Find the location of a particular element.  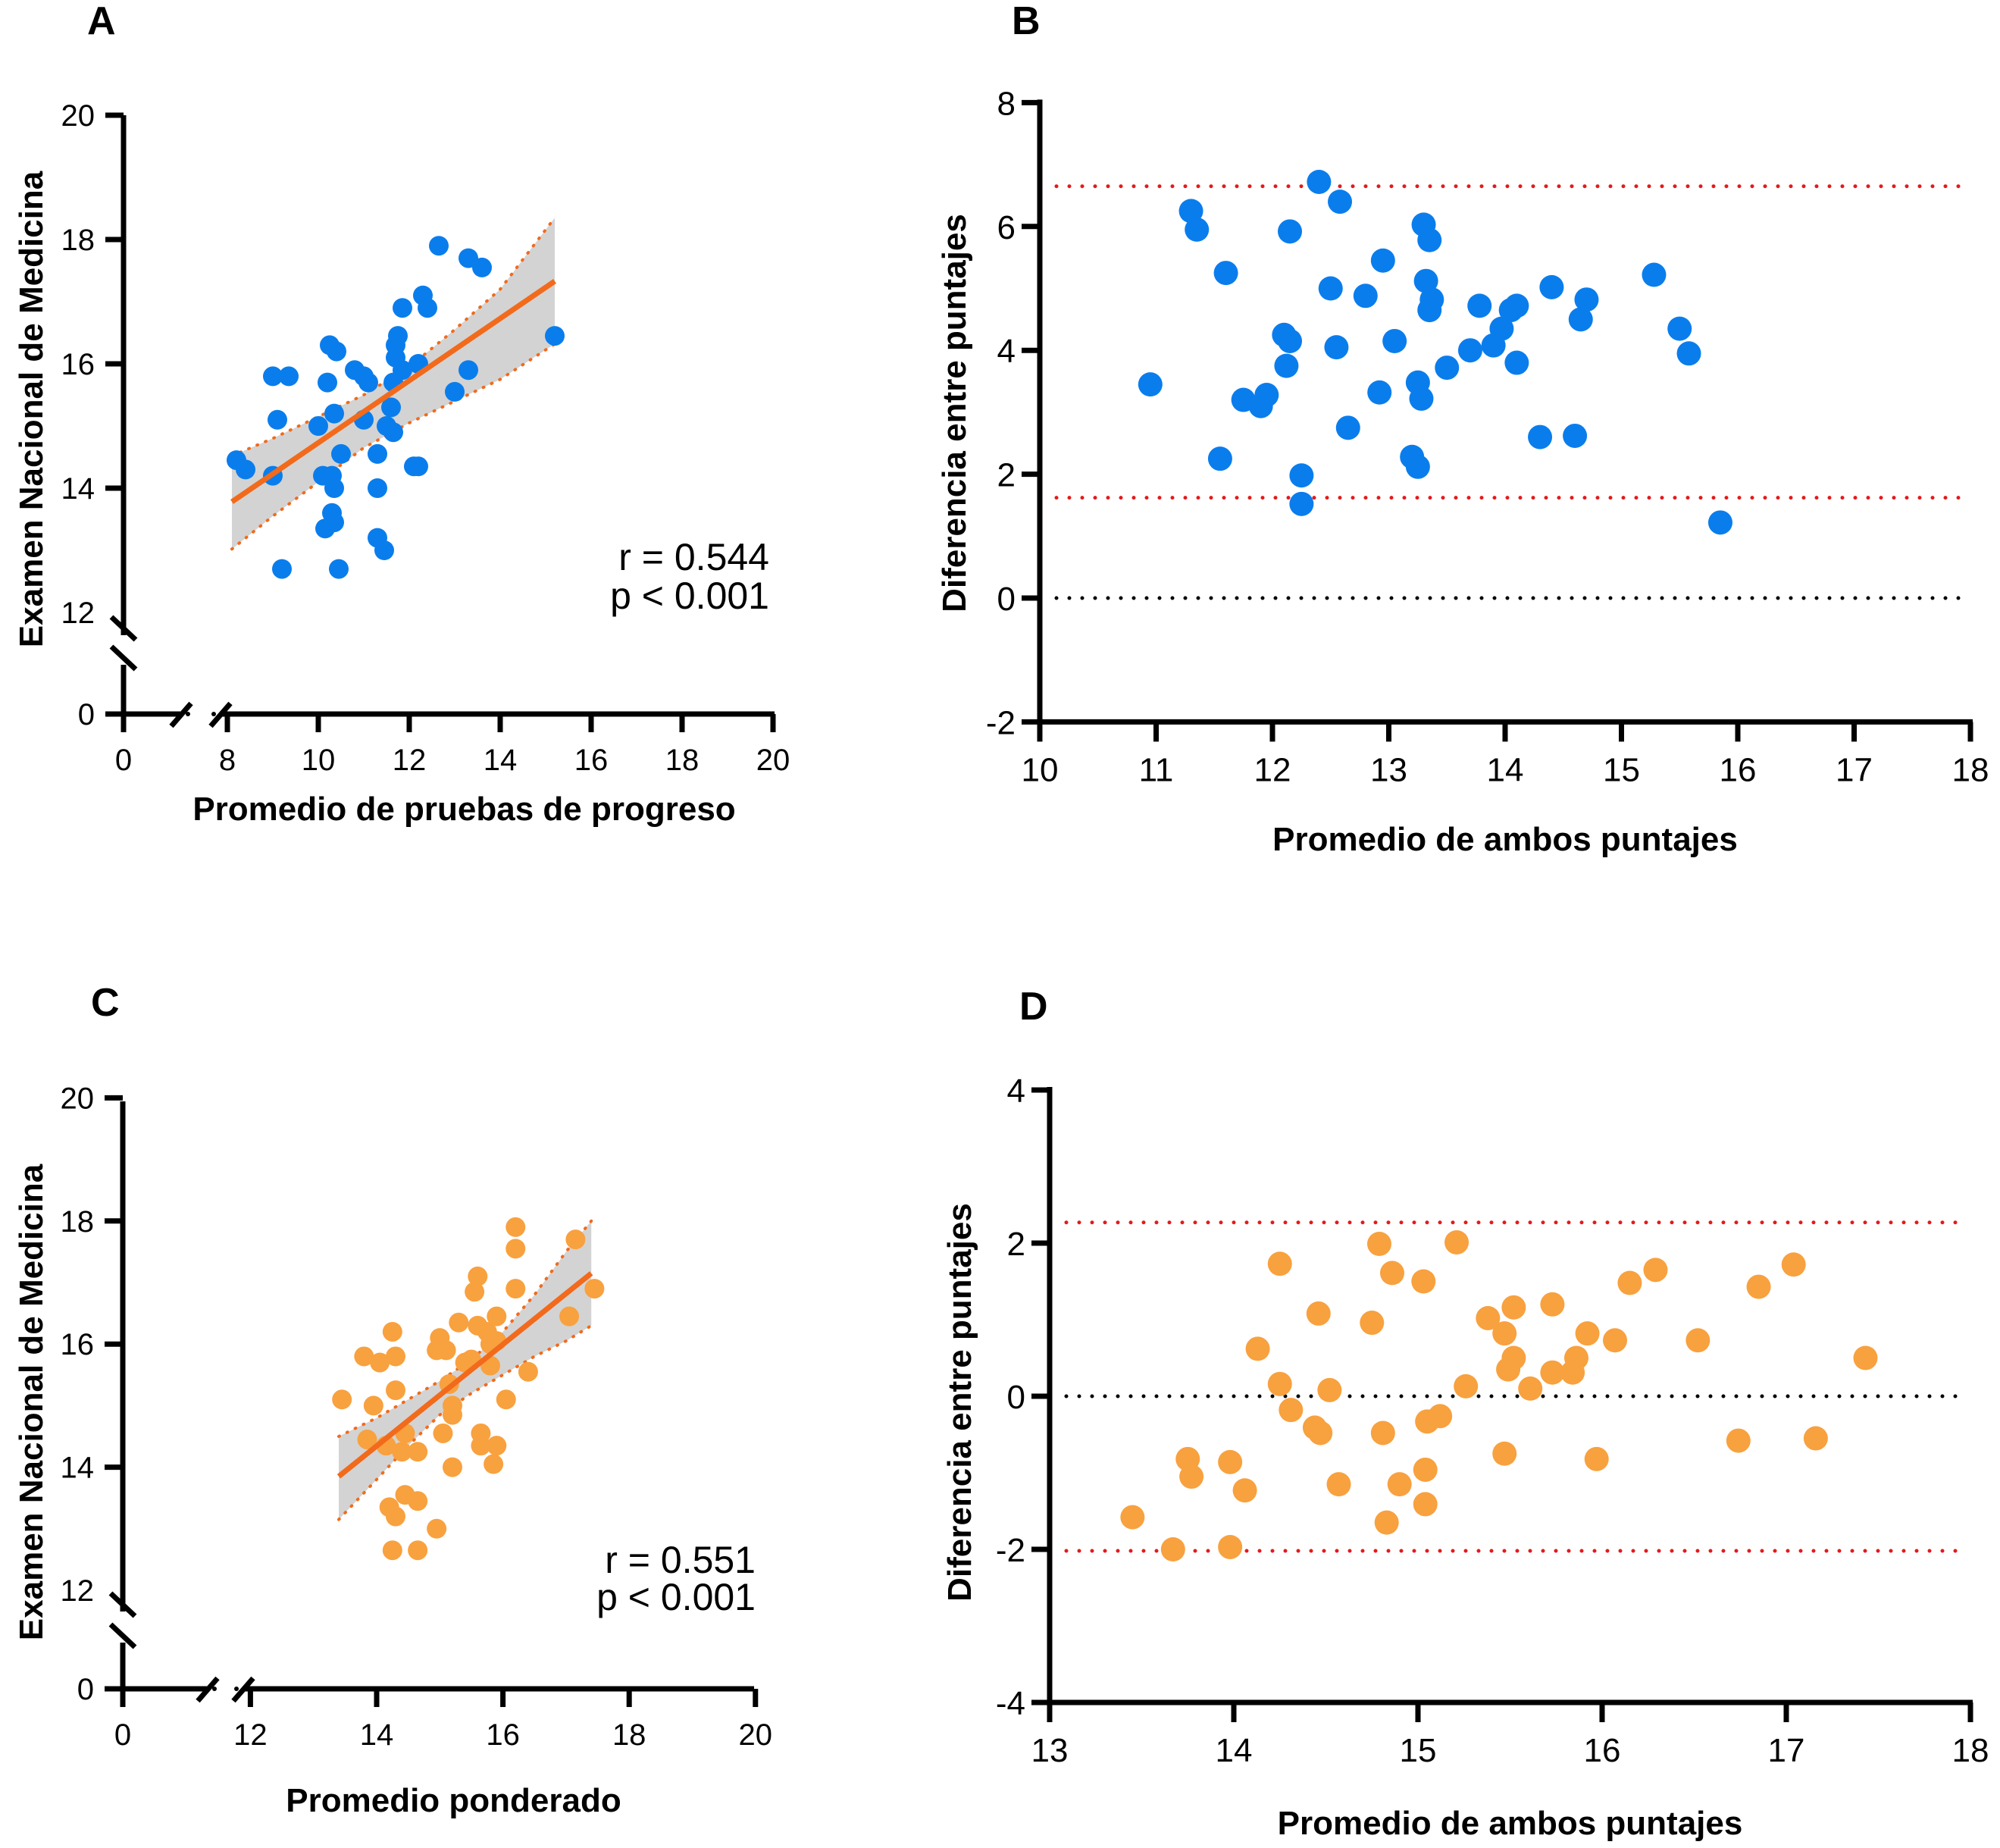

x-tick-label: 10 is located at coordinates (1040, 769).